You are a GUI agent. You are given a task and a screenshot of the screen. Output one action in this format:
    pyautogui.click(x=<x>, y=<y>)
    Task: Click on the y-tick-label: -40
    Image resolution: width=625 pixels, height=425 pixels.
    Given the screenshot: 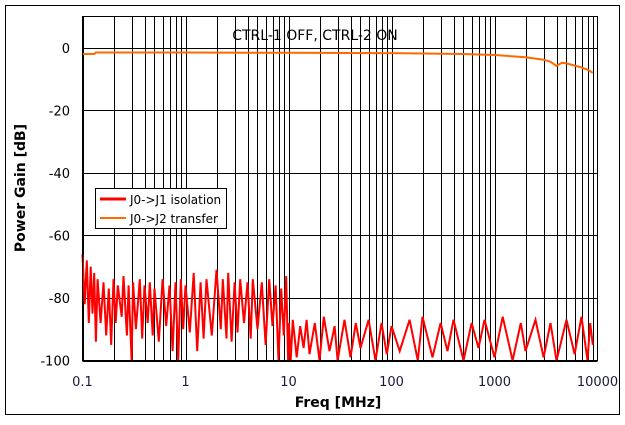 What is the action you would take?
    pyautogui.click(x=59, y=174)
    